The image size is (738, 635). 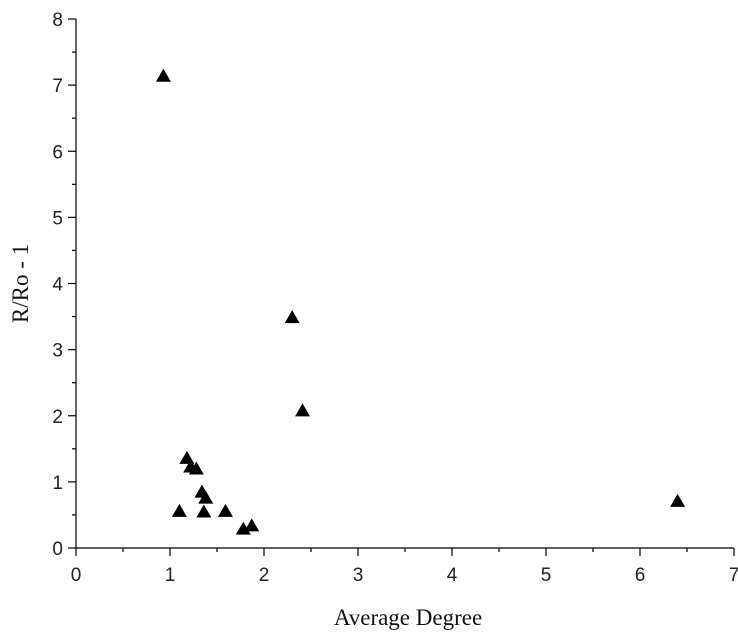 What do you see at coordinates (640, 575) in the screenshot?
I see `x-tick-label: 6` at bounding box center [640, 575].